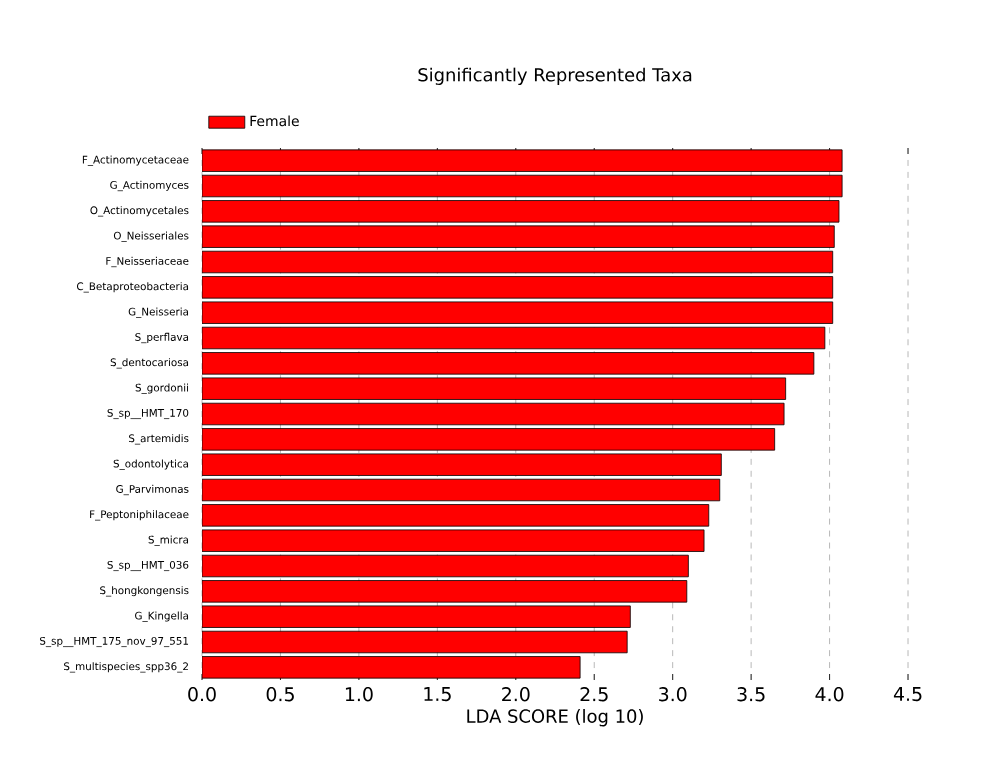 This screenshot has width=1008, height=784. I want to click on x-tick-label: 1.0, so click(359, 694).